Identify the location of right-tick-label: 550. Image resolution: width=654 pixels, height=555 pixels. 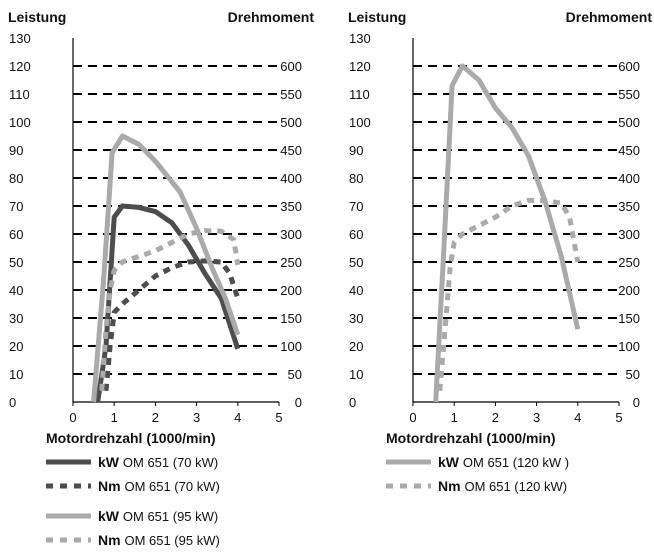
(629, 94).